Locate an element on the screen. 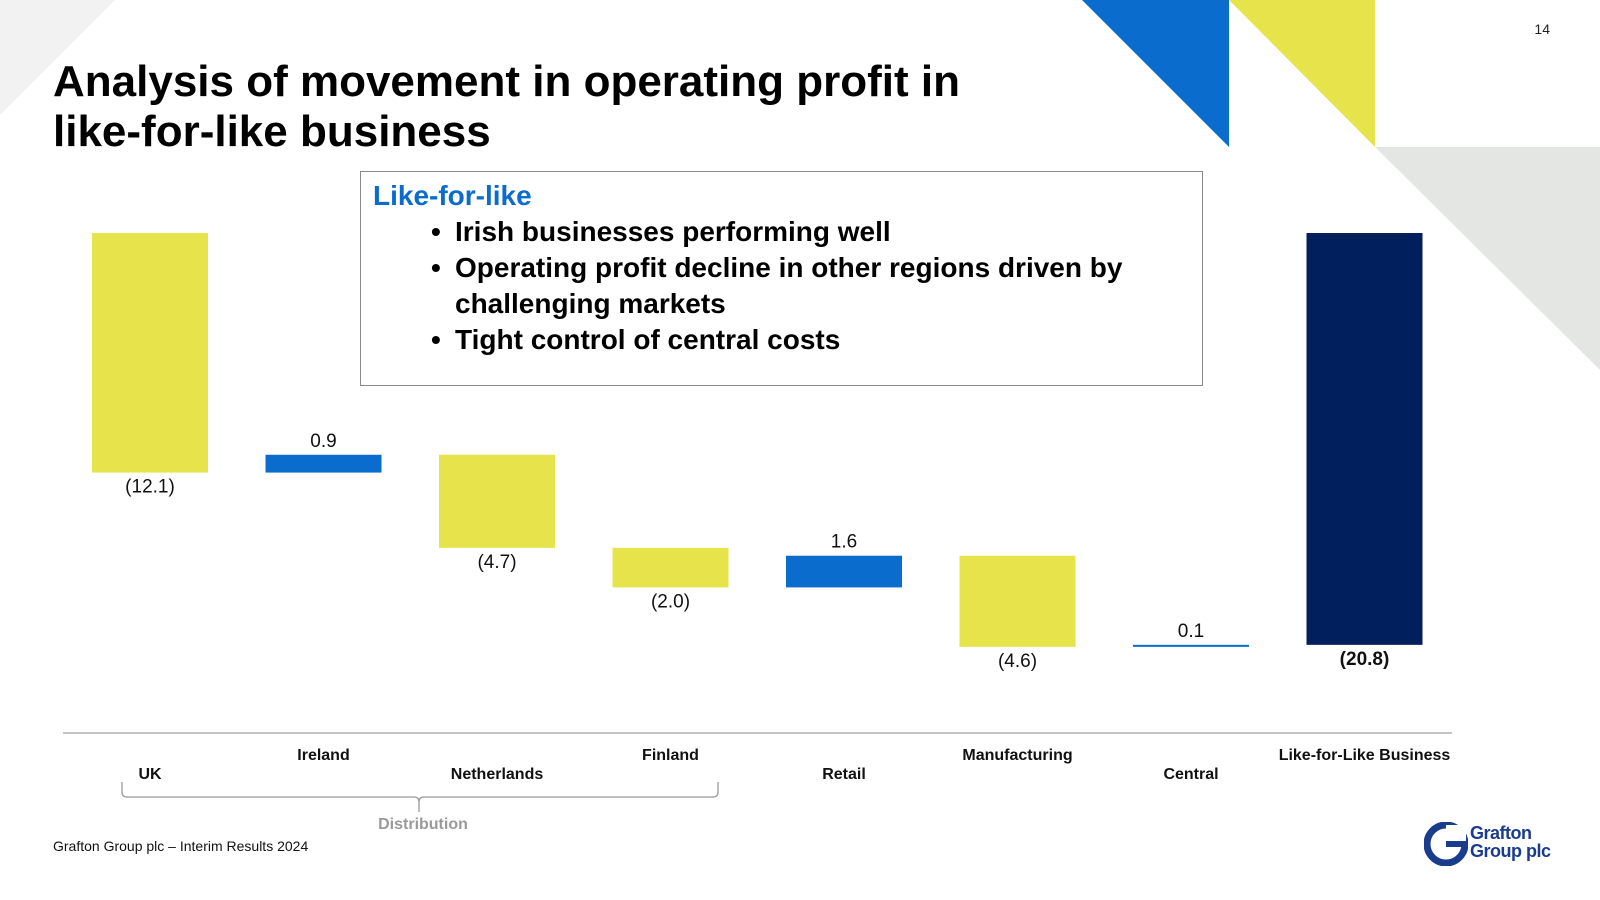  category-label-like-for-like-business: Like-for-Like Business is located at coordinates (1365, 755).